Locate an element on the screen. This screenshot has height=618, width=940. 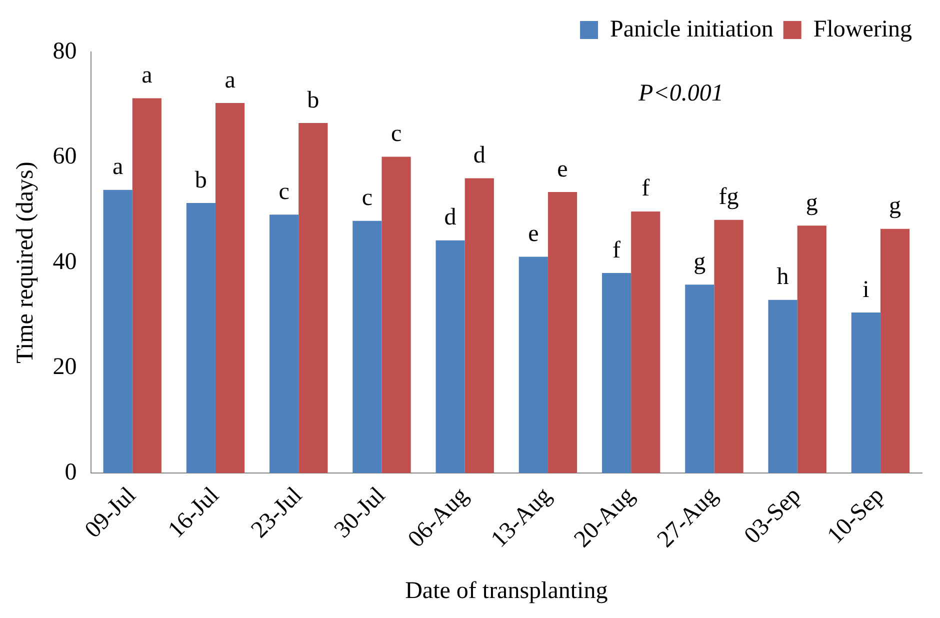
y-tick-label: 20 is located at coordinates (64, 367).